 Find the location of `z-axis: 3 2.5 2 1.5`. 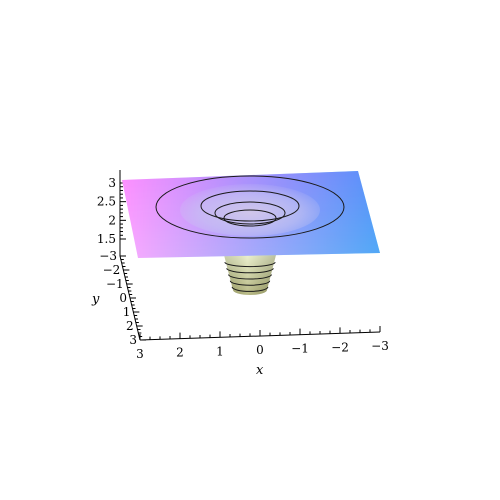

z-axis: 3 2.5 2 1.5 is located at coordinates (111, 213).